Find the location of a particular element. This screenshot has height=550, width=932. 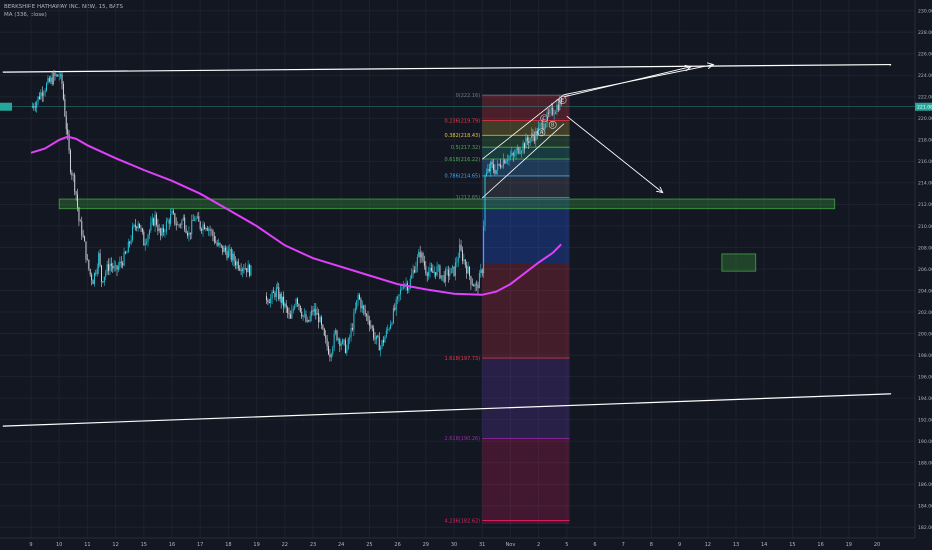

price-badge-left is located at coordinates (6, 106).